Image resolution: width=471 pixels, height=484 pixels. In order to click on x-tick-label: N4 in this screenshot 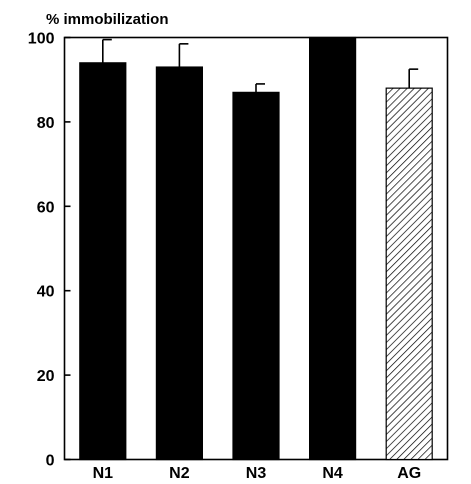, I will do `click(332, 473)`.